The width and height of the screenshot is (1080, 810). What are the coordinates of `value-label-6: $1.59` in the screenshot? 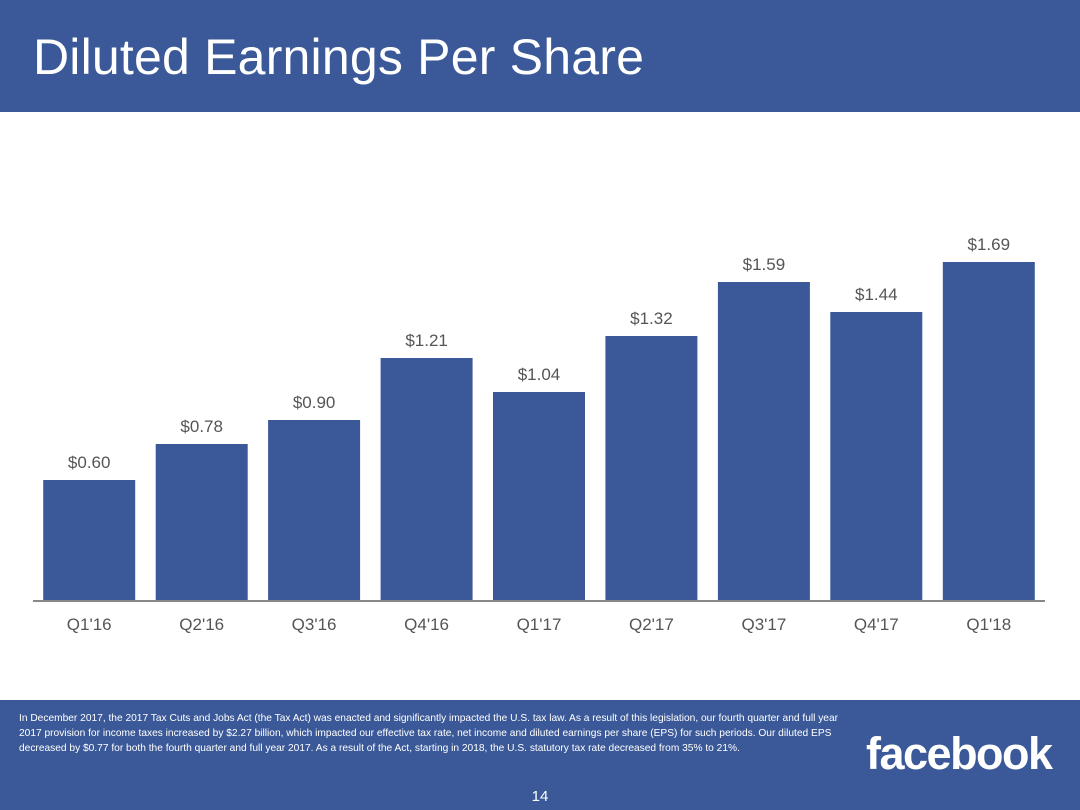 It's located at (764, 264).